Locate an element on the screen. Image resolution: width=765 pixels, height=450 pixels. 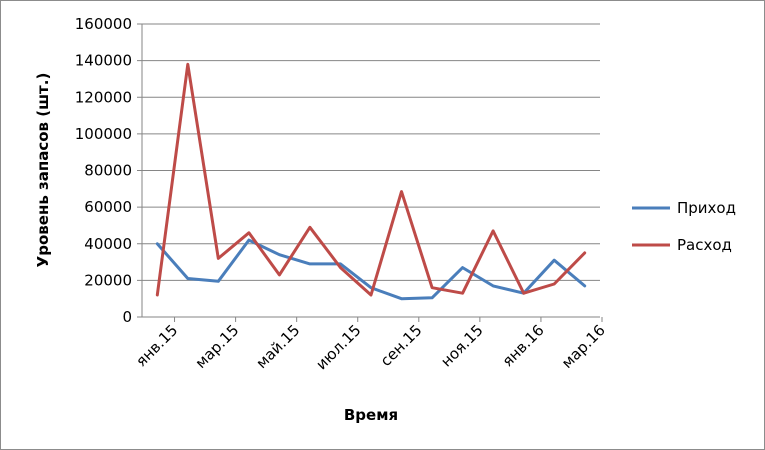
y-tick-label: 100000 is located at coordinates (103, 134).